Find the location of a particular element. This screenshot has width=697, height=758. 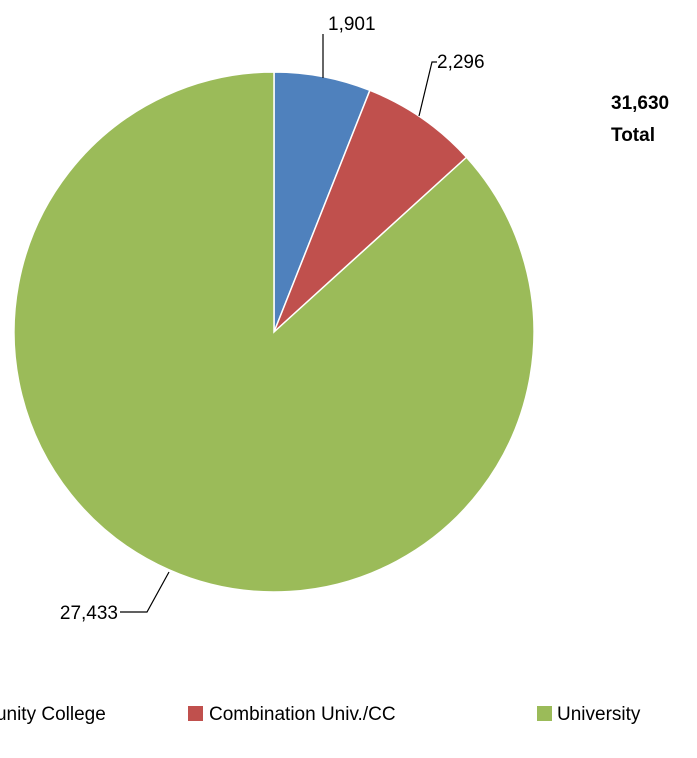

leader-line-combination is located at coordinates (427, 89).